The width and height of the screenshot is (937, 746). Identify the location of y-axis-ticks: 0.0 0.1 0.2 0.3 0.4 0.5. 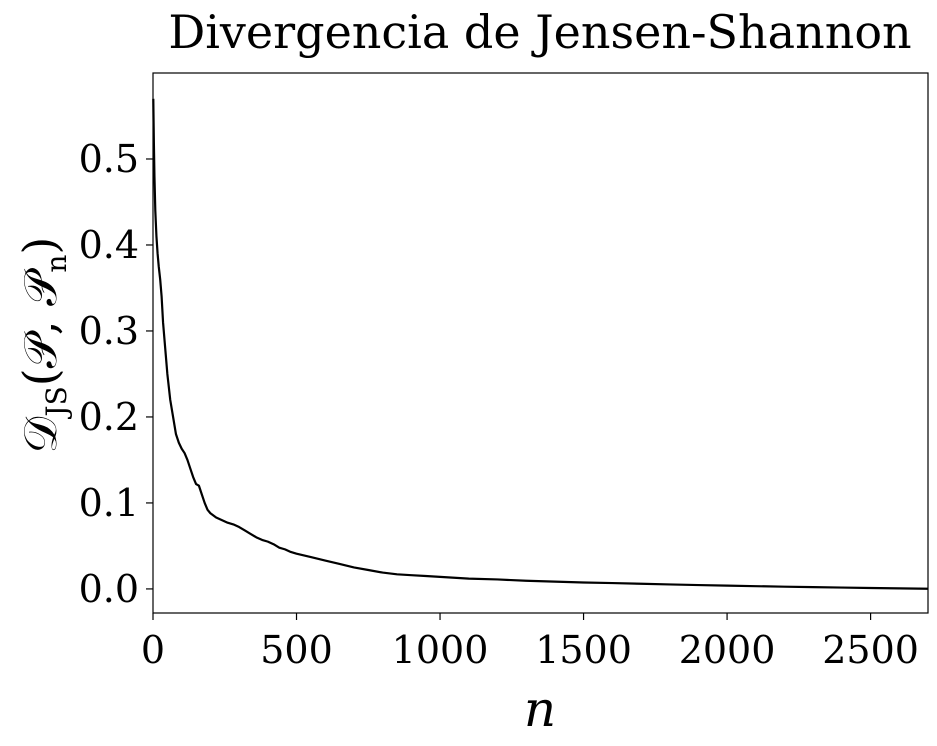
(116, 374).